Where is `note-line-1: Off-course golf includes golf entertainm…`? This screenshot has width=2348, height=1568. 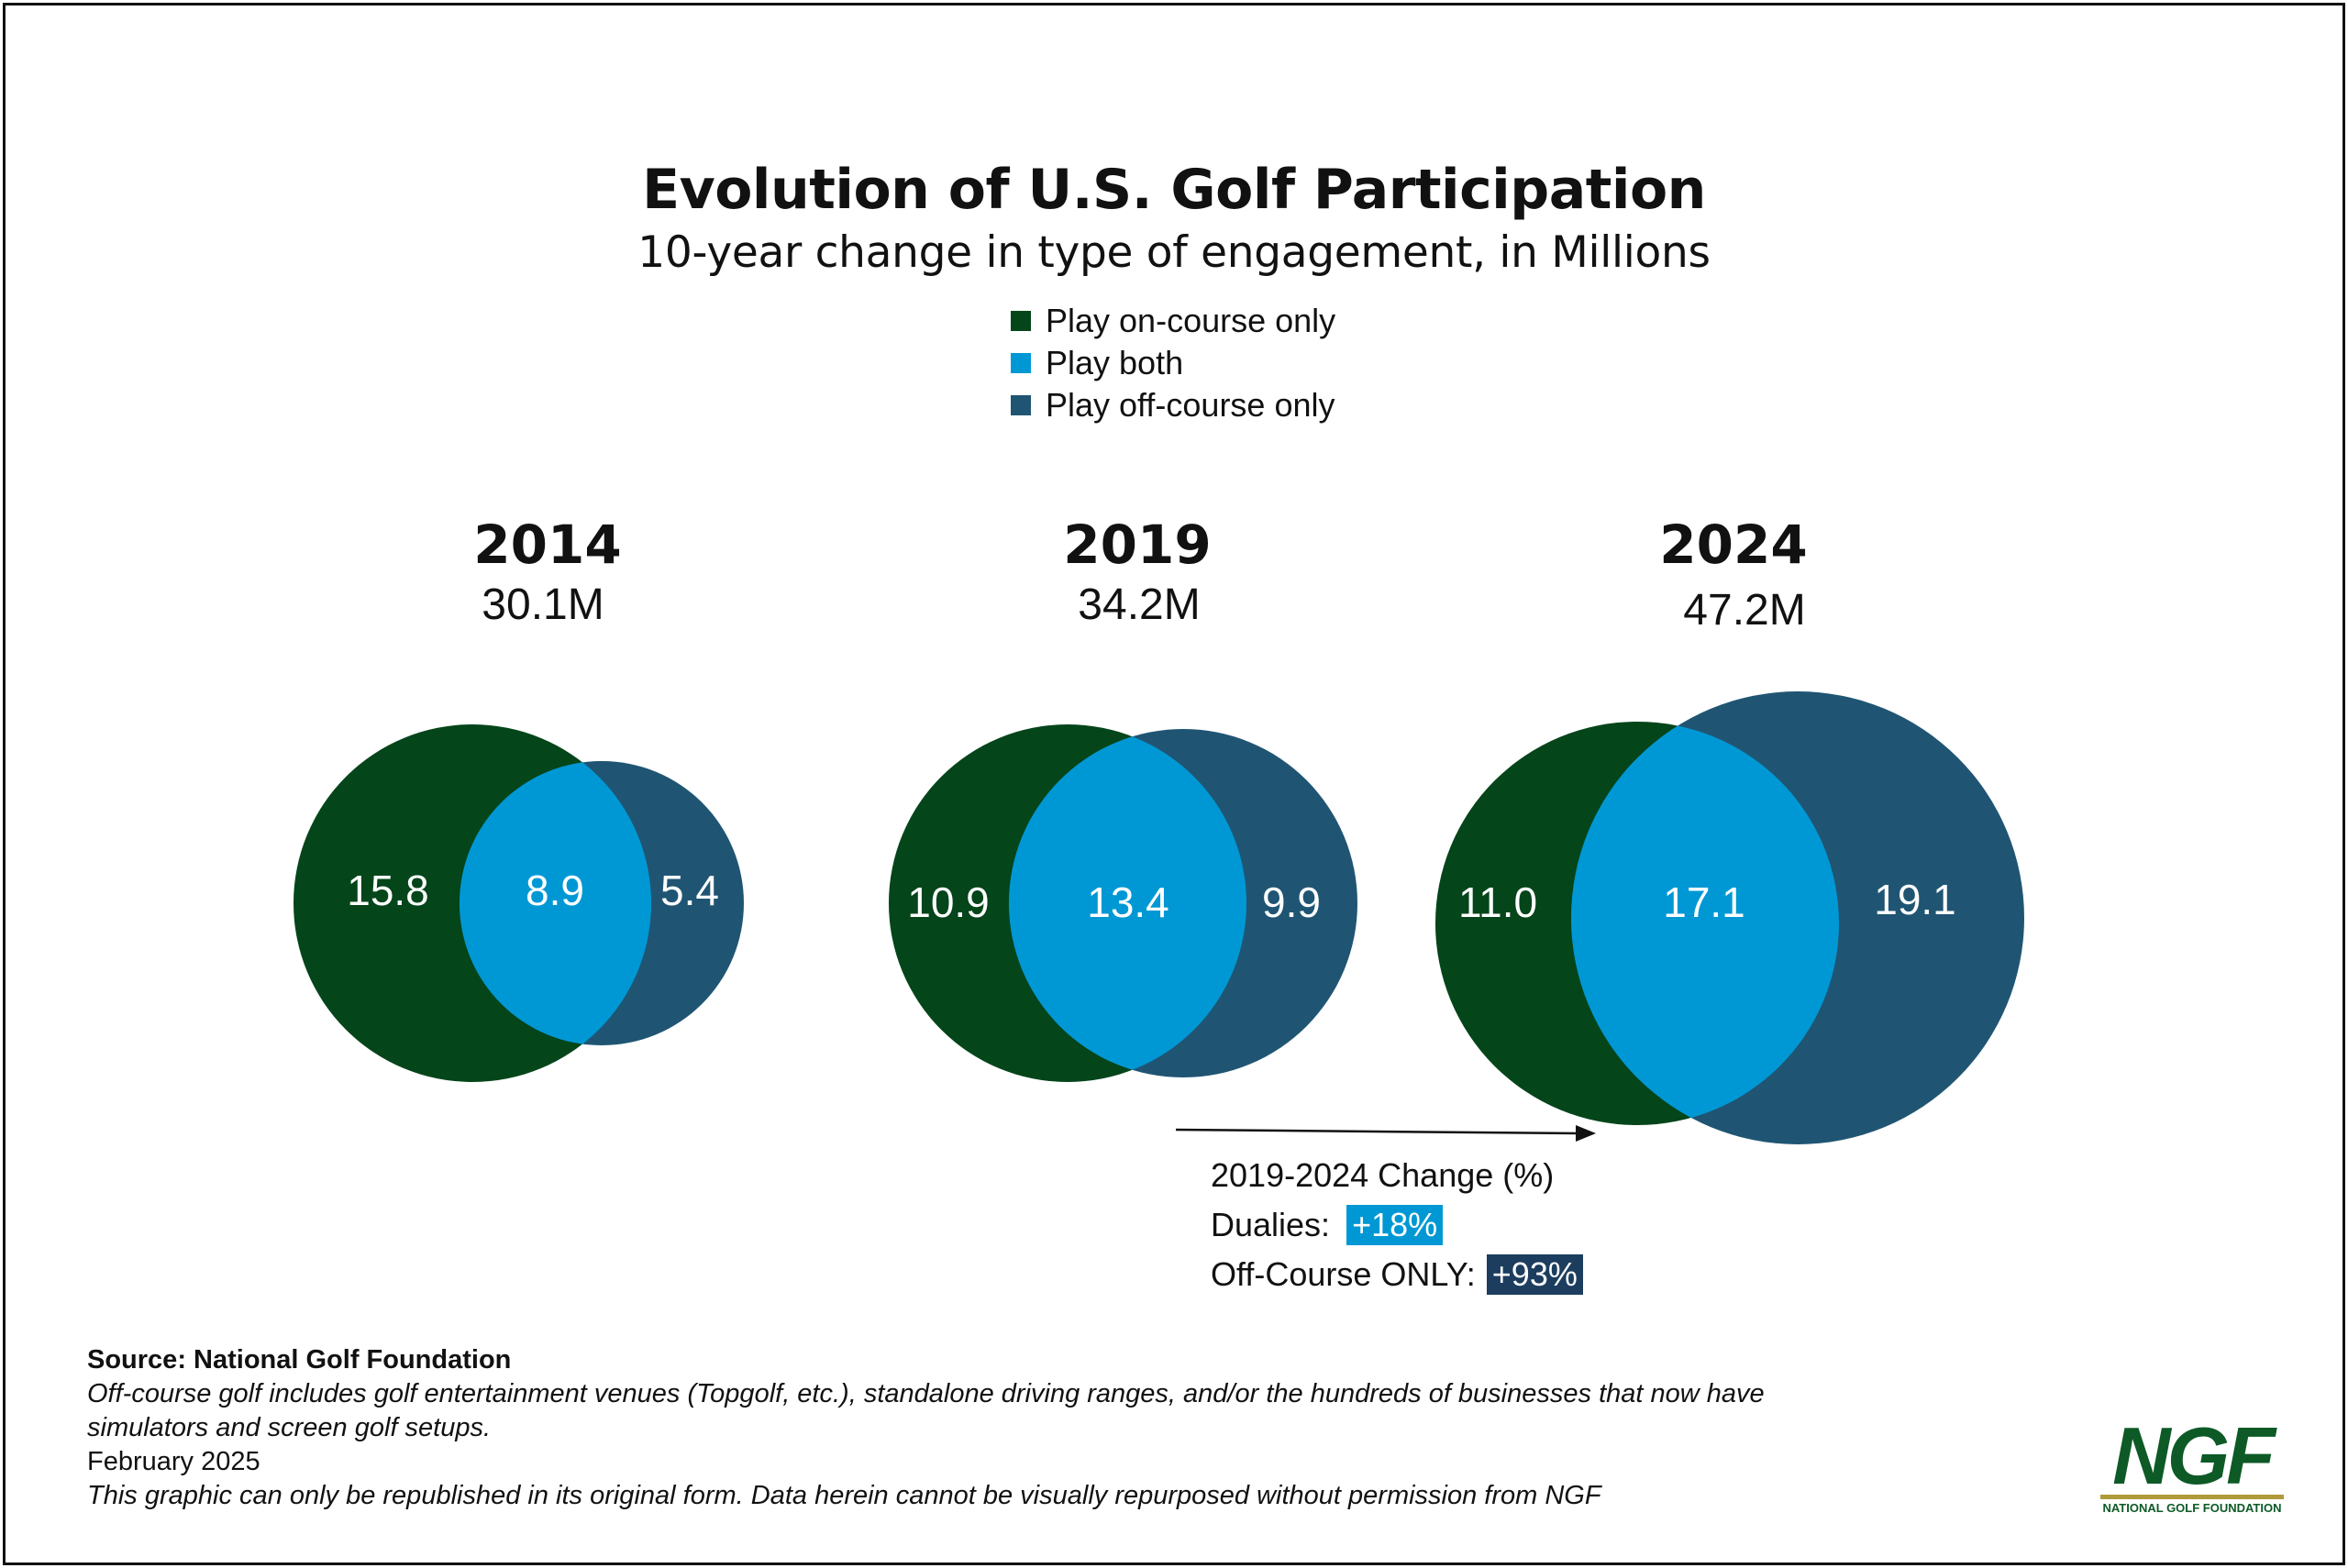 note-line-1: Off-course golf includes golf entertainm… is located at coordinates (926, 1393).